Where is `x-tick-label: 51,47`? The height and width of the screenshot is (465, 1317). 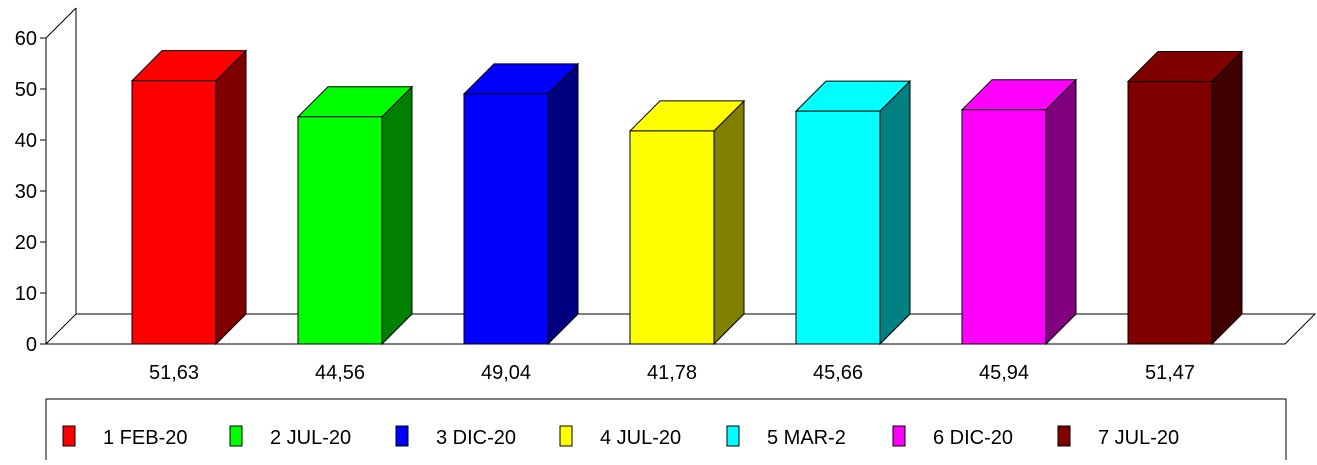 x-tick-label: 51,47 is located at coordinates (1170, 373).